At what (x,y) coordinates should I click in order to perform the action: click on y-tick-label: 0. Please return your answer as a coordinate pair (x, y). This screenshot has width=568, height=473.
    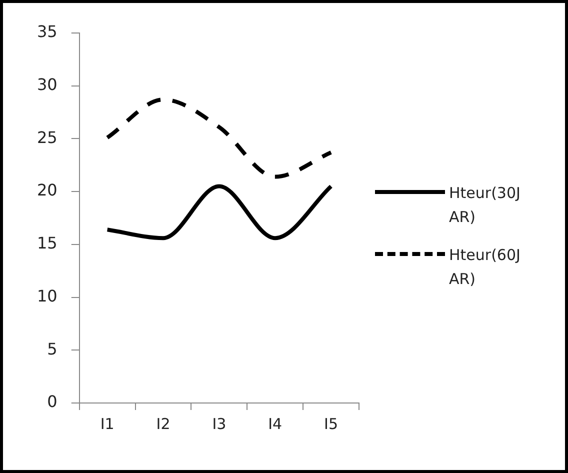
    Looking at the image, I should click on (52, 402).